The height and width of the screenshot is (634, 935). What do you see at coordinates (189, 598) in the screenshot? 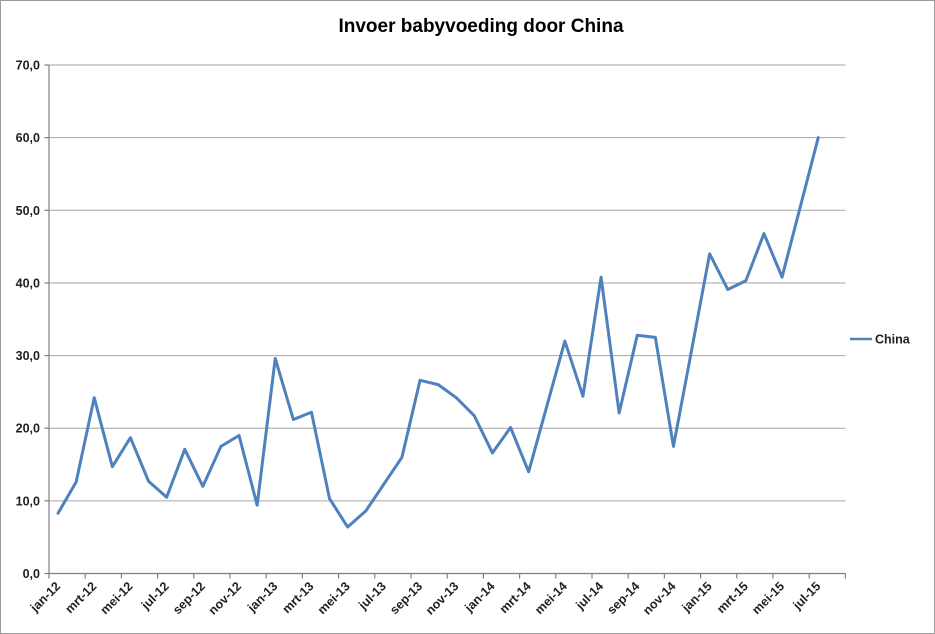
I see `x-tick-label: sep-12` at bounding box center [189, 598].